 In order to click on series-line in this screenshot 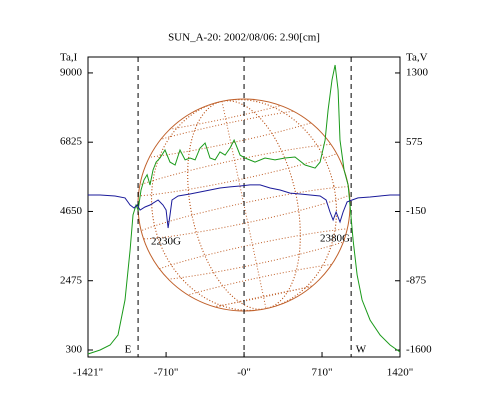, I will do `click(244, 206)`.